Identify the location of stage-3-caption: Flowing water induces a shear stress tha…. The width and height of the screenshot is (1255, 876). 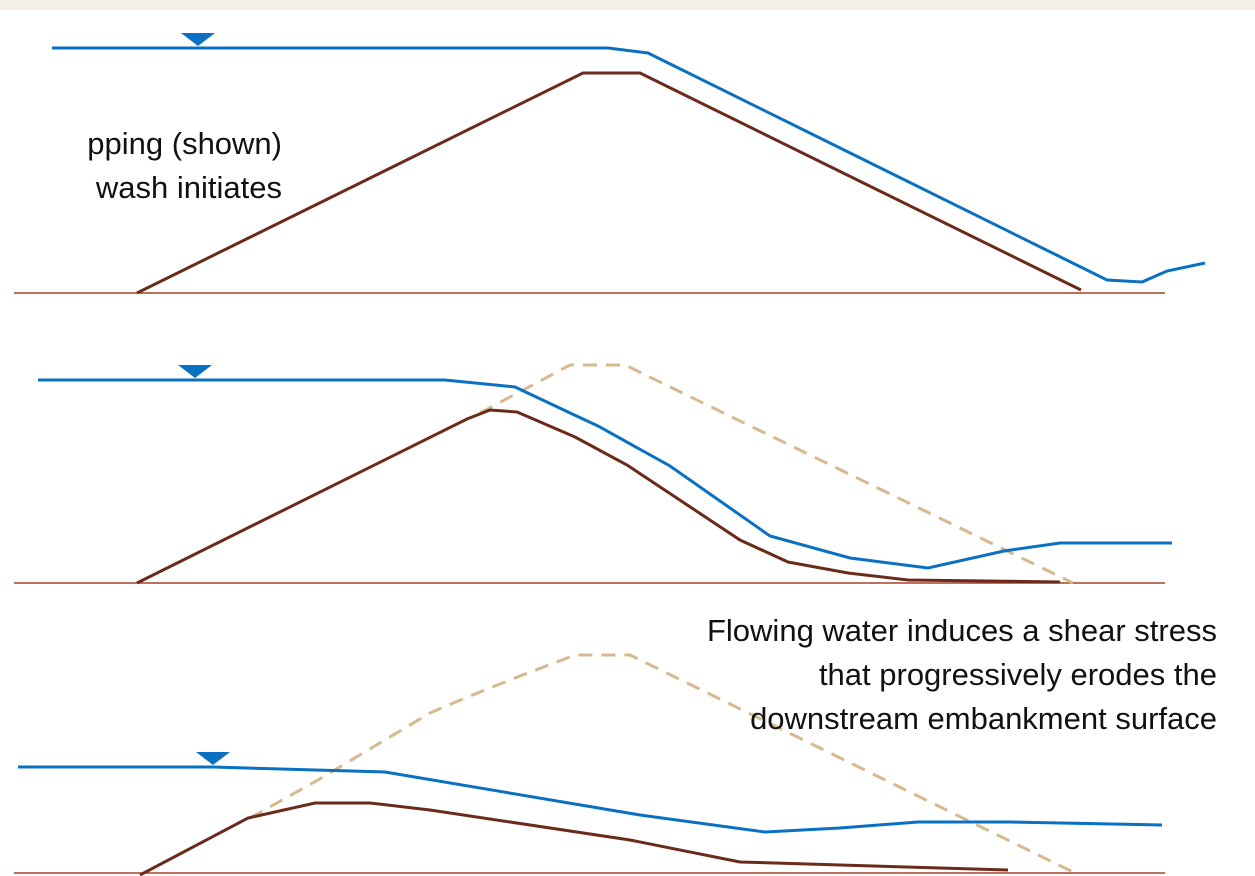
(857, 675).